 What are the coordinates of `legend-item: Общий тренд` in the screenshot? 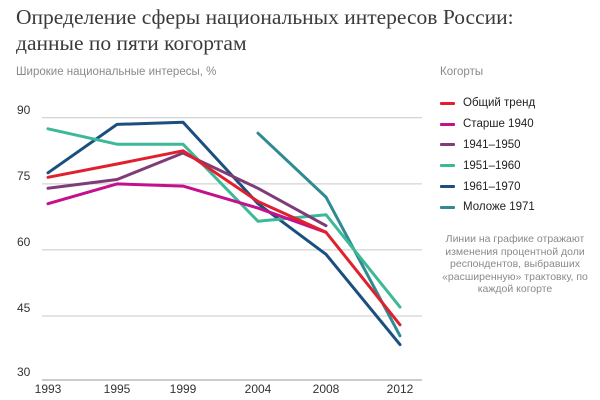 It's located at (487, 103).